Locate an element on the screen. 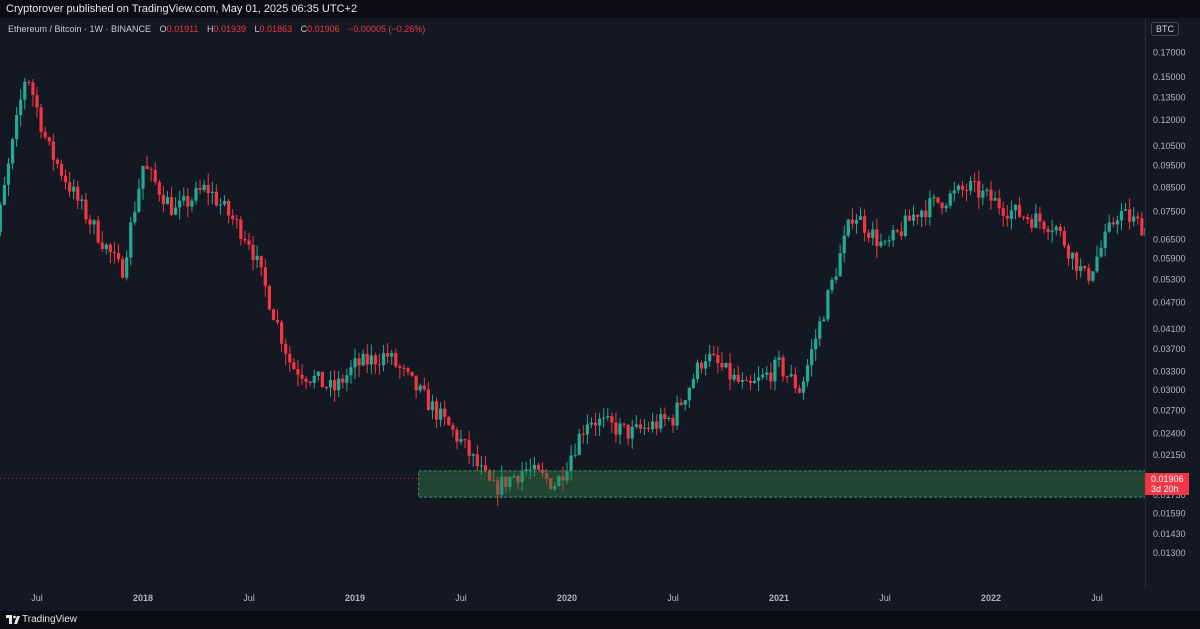 The width and height of the screenshot is (1200, 629). price-tick-label: 0.01300 is located at coordinates (1169, 553).